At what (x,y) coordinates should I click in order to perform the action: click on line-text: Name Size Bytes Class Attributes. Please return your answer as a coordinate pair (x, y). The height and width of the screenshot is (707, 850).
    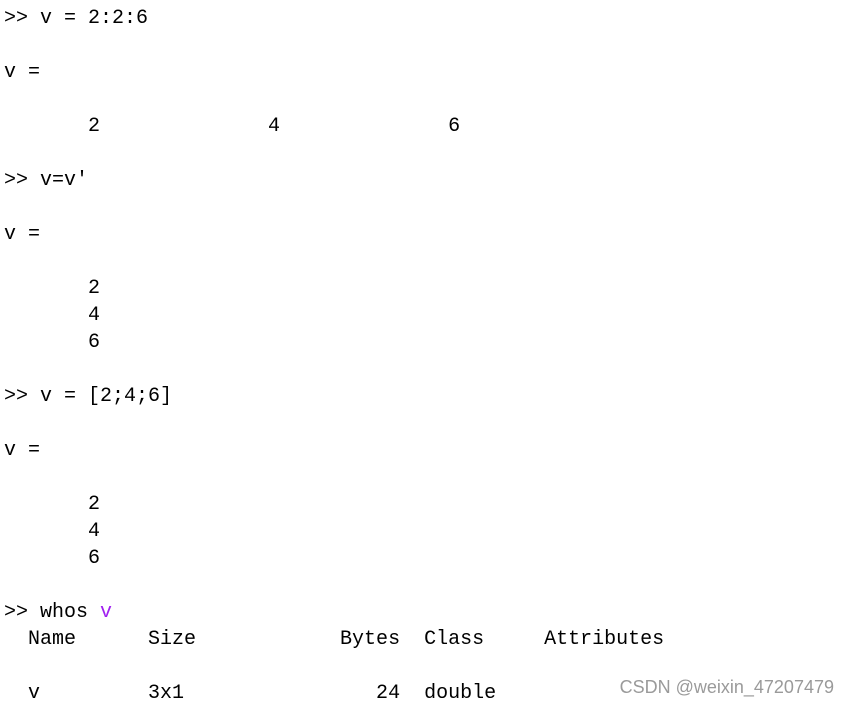
    Looking at the image, I should click on (334, 639).